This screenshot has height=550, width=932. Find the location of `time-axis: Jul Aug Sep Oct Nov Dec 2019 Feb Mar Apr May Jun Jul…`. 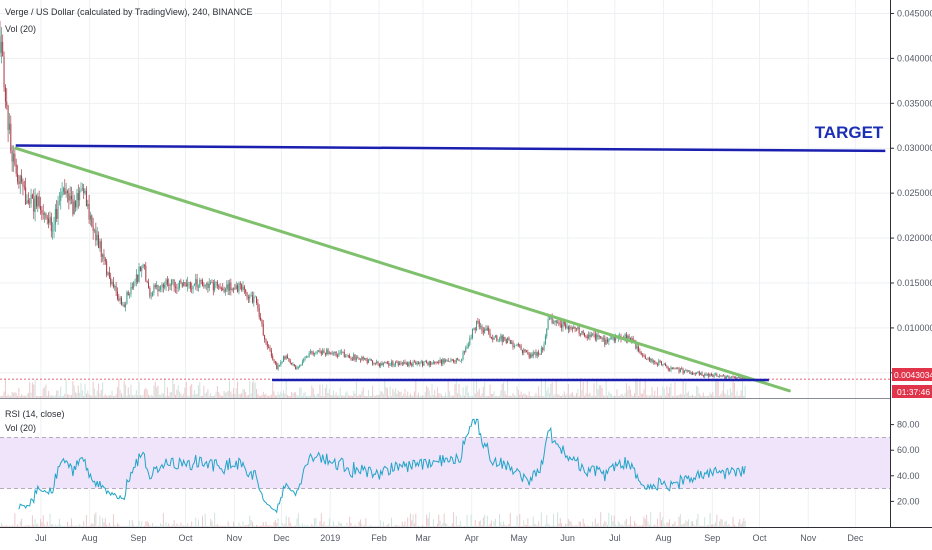

time-axis: Jul Aug Sep Oct Nov Dec 2019 Feb Mar Apr May Jun Jul… is located at coordinates (449, 538).